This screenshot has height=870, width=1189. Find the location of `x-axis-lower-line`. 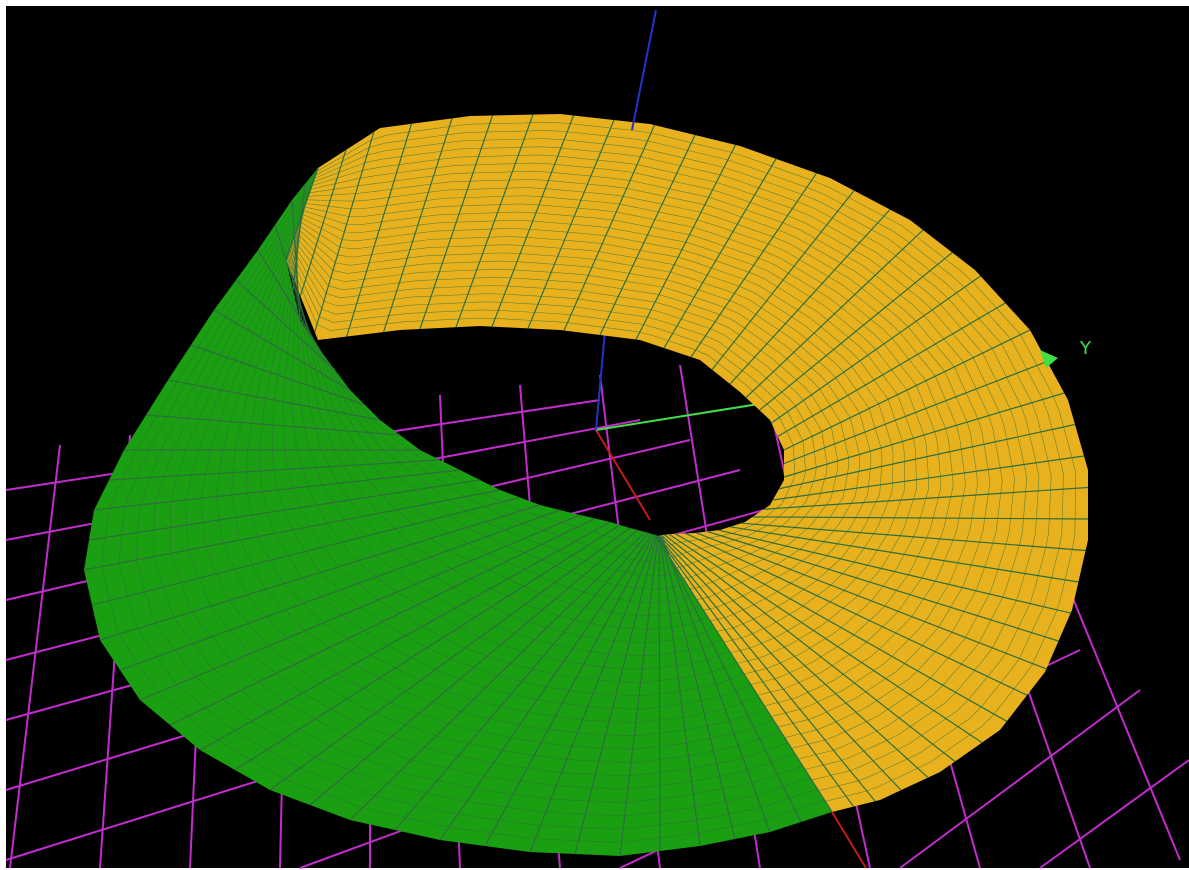

x-axis-lower-line is located at coordinates (849, 840).